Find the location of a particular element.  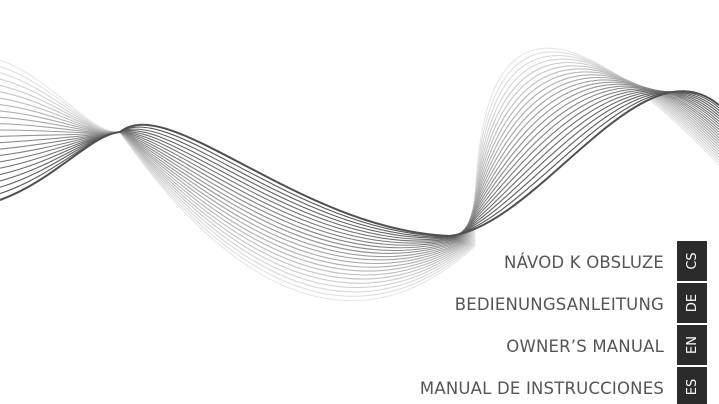

language-code: EN is located at coordinates (692, 345).